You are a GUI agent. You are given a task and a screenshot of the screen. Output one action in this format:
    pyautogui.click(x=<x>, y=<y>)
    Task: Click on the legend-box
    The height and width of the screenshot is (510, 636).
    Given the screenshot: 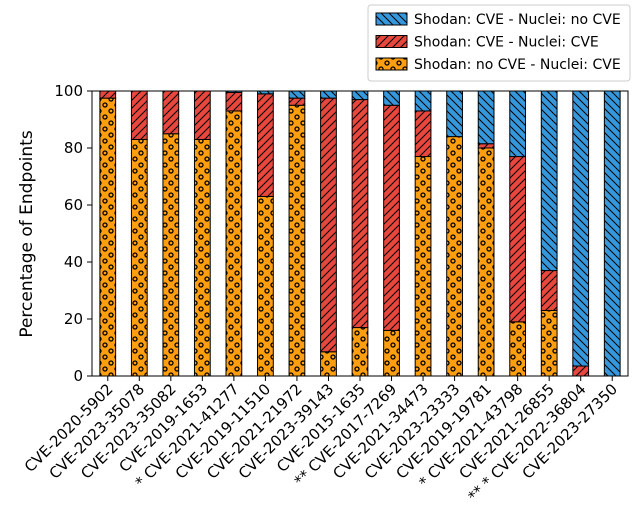 What is the action you would take?
    pyautogui.click(x=499, y=43)
    